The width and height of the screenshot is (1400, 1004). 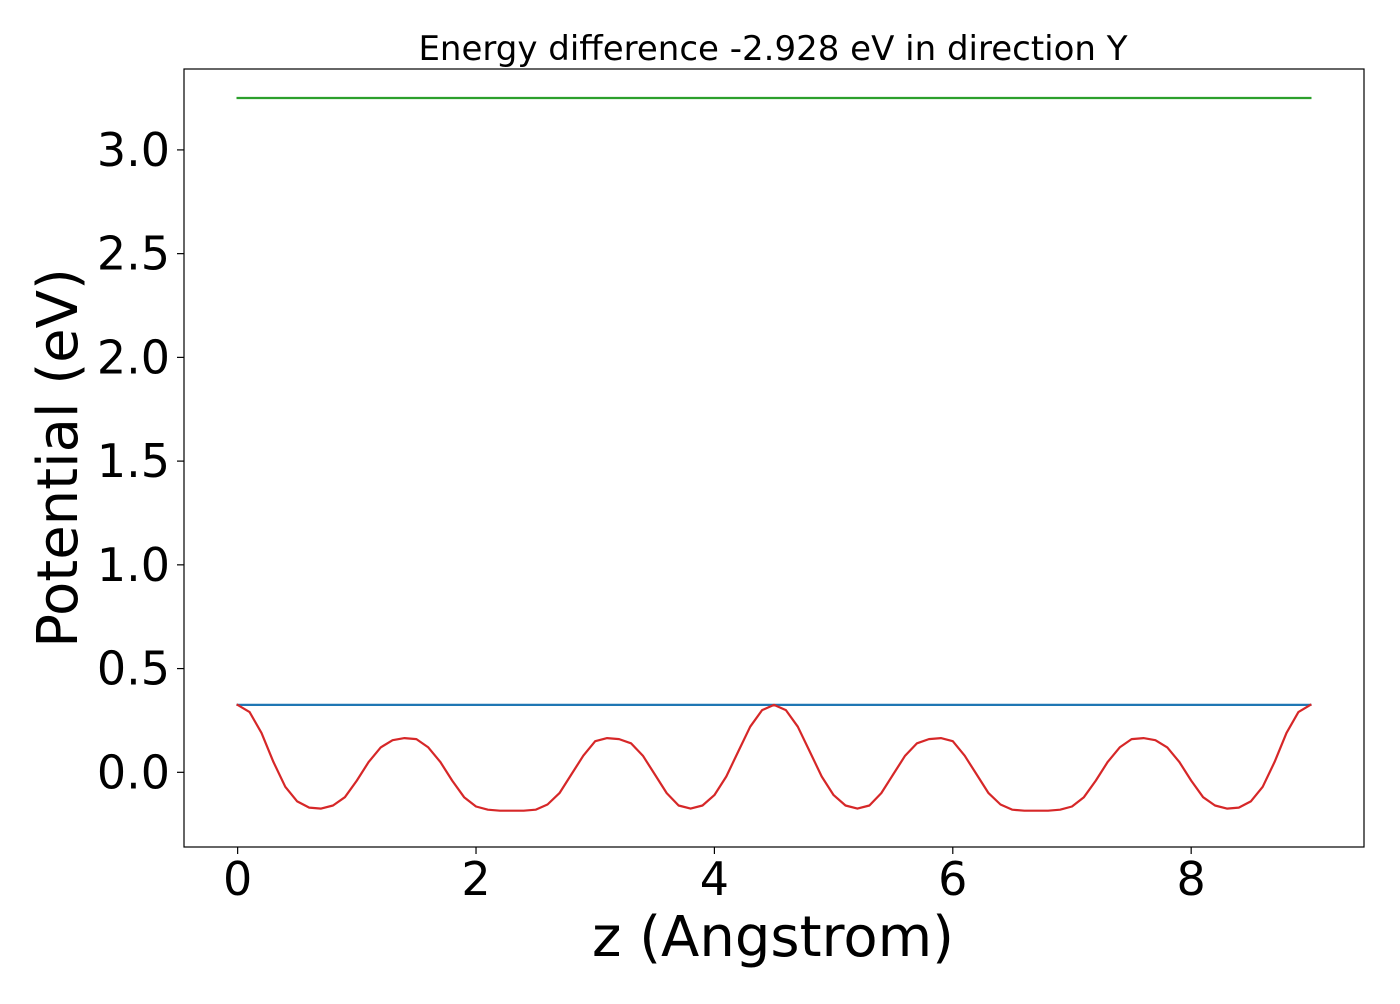 What do you see at coordinates (237, 879) in the screenshot?
I see `x-tick-label: 0` at bounding box center [237, 879].